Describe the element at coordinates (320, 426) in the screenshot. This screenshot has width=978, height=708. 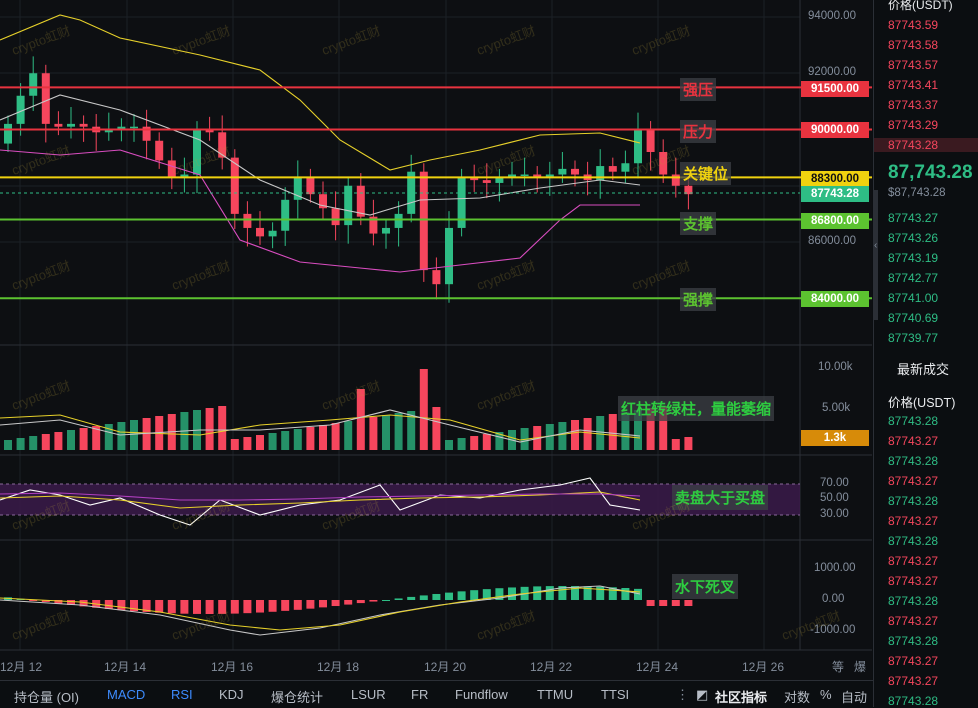
I see `volume-ma2-line` at that location.